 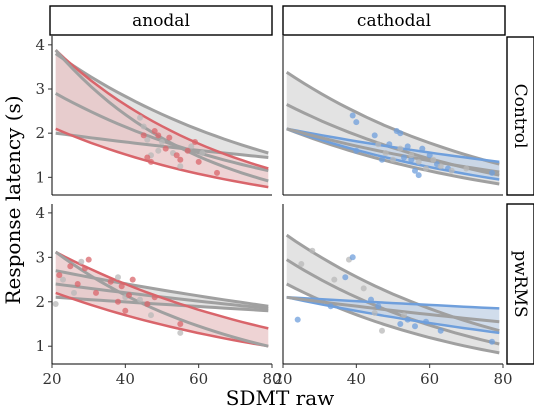 I want to click on x-axis-title: SDMT raw, so click(x=280, y=398).